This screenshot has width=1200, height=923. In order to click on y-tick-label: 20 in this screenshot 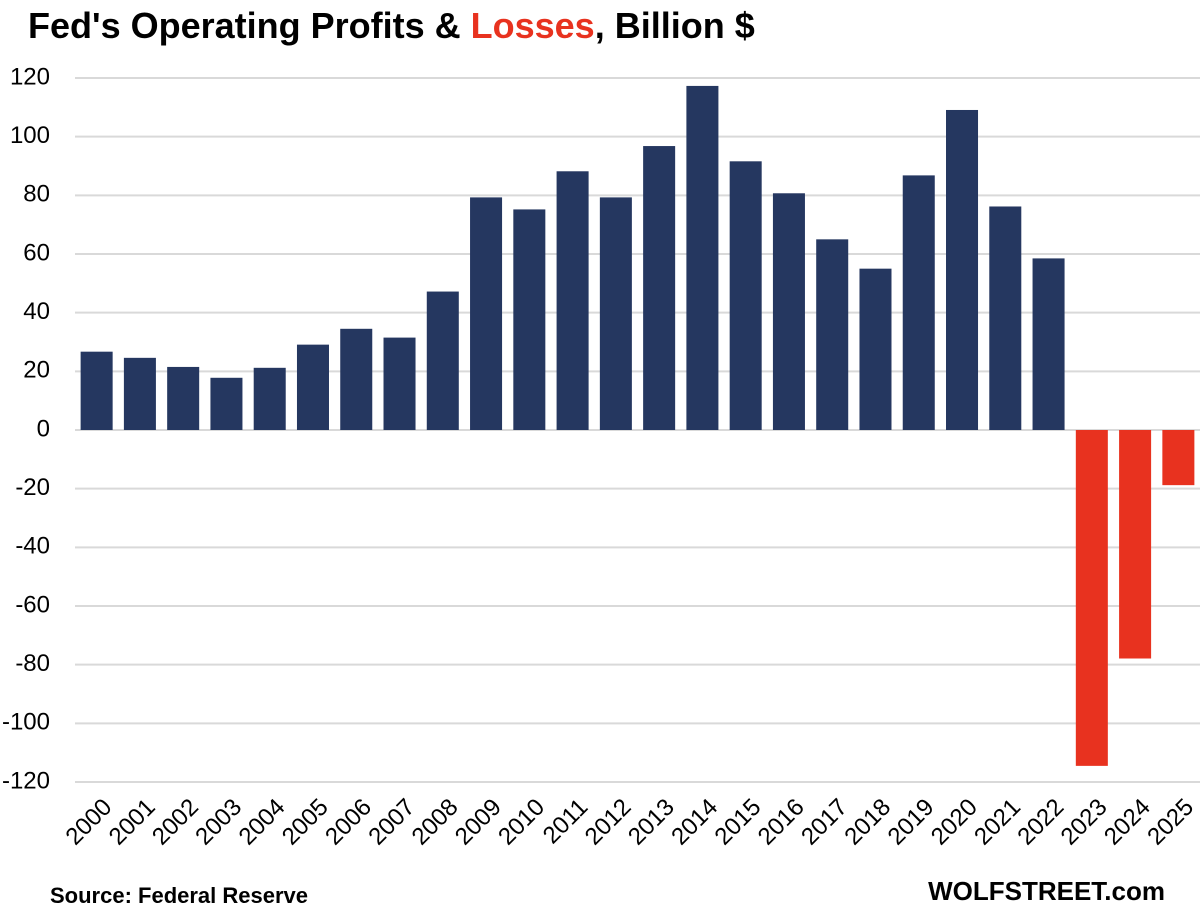, I will do `click(36, 370)`.